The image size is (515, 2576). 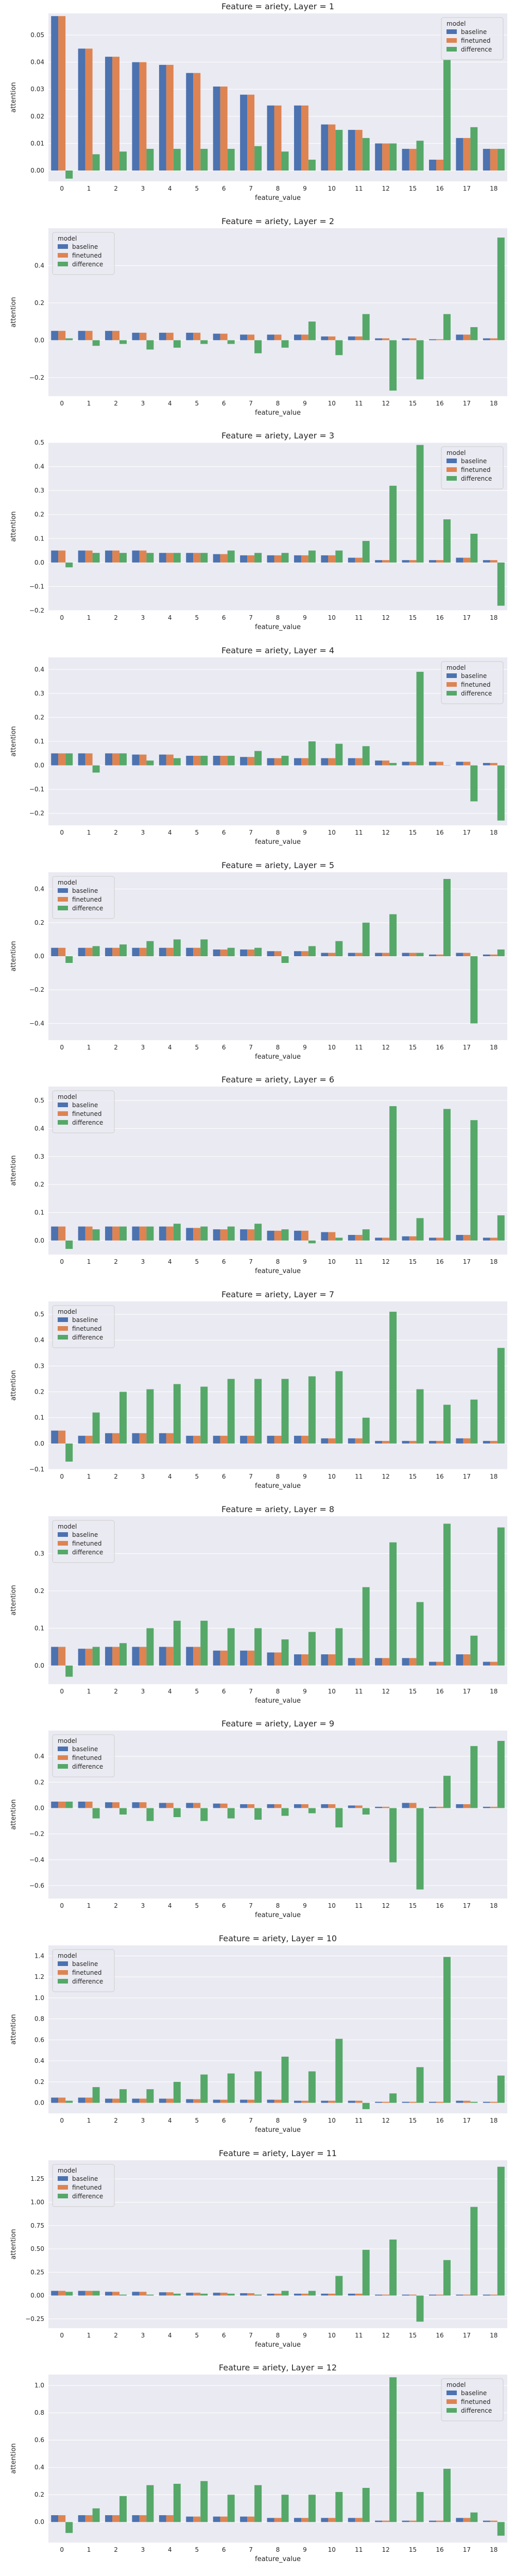 I want to click on x-tick-label: 9, so click(x=305, y=832).